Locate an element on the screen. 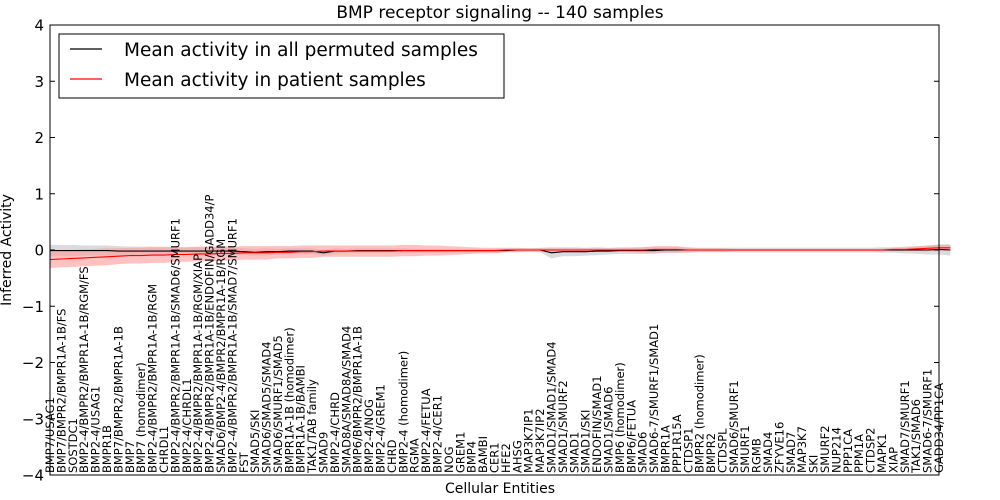  y-tick-label: −3 is located at coordinates (33, 419).